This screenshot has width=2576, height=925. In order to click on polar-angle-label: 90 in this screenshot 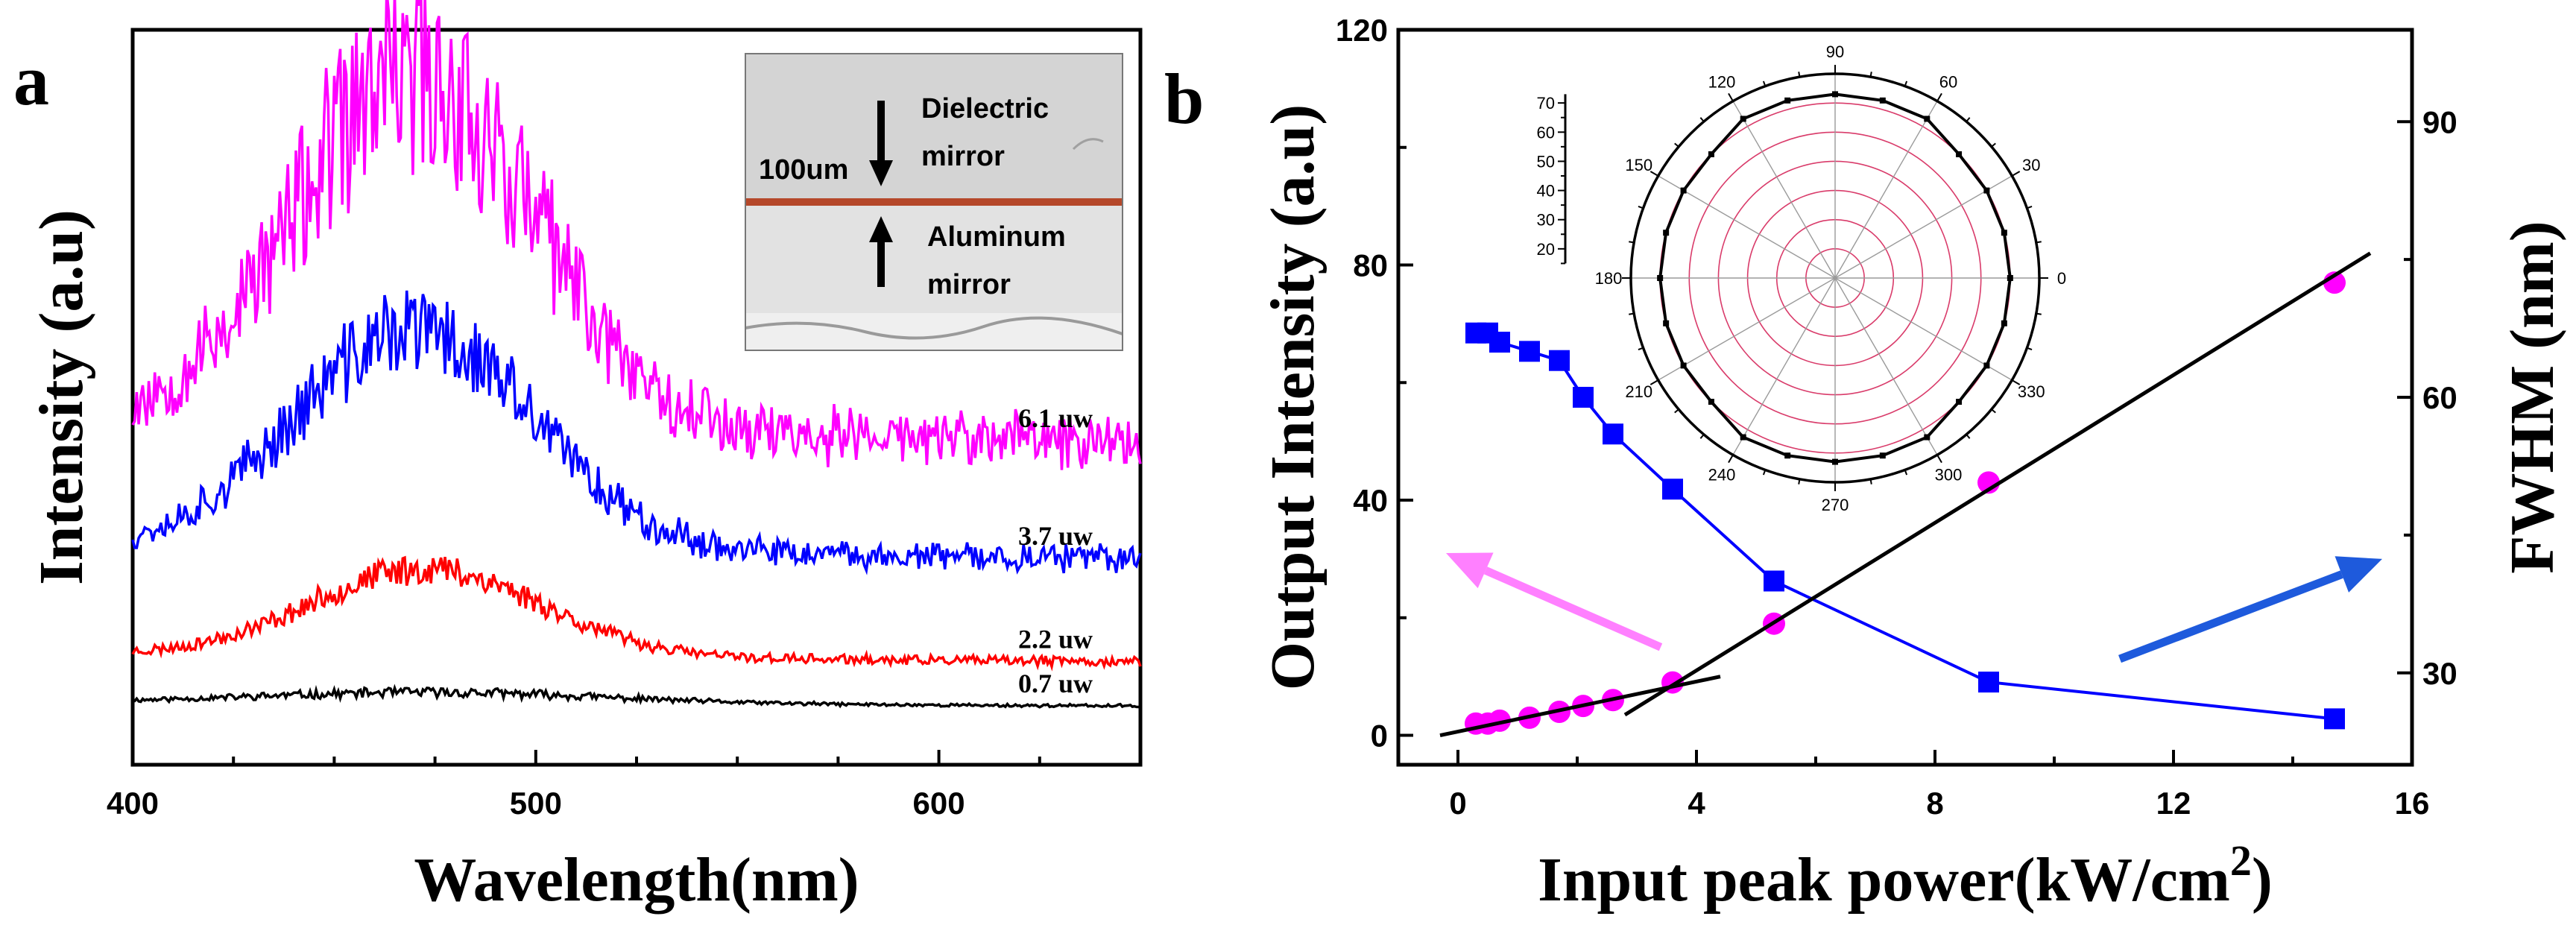, I will do `click(1835, 51)`.